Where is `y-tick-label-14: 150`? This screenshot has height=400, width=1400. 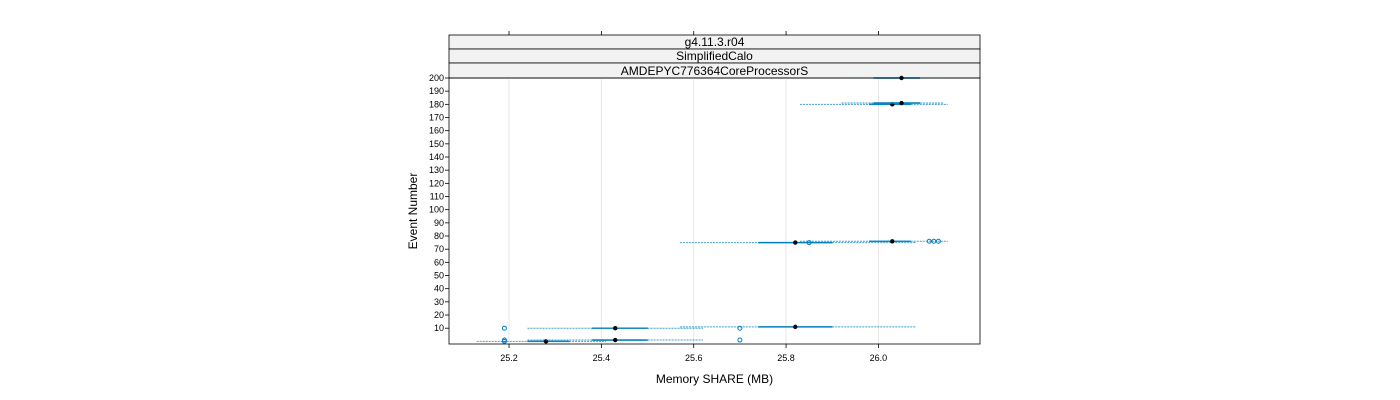 y-tick-label-14: 150 is located at coordinates (436, 144).